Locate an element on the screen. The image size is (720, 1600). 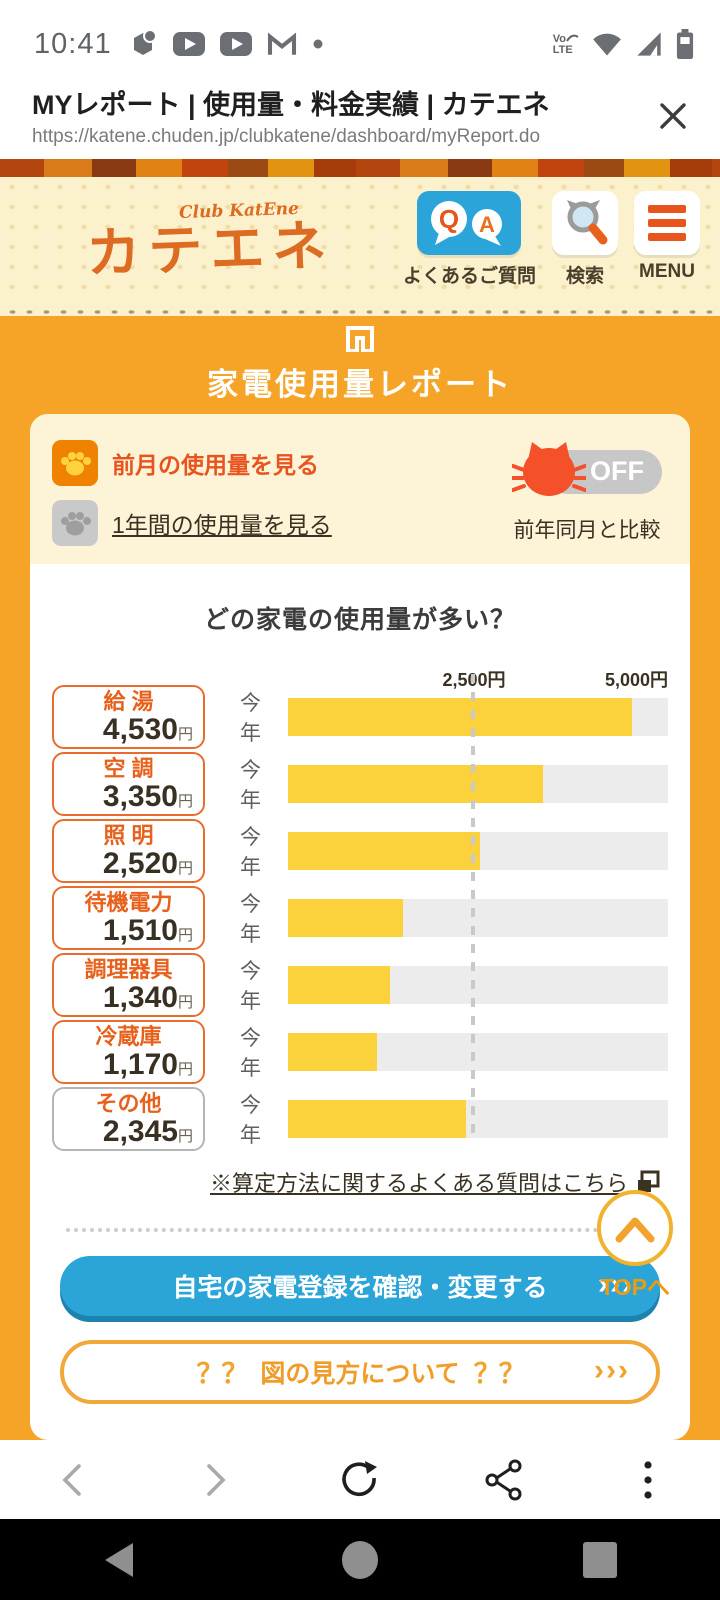
prev-month-label: 前月の使用量を見る is located at coordinates (215, 464).